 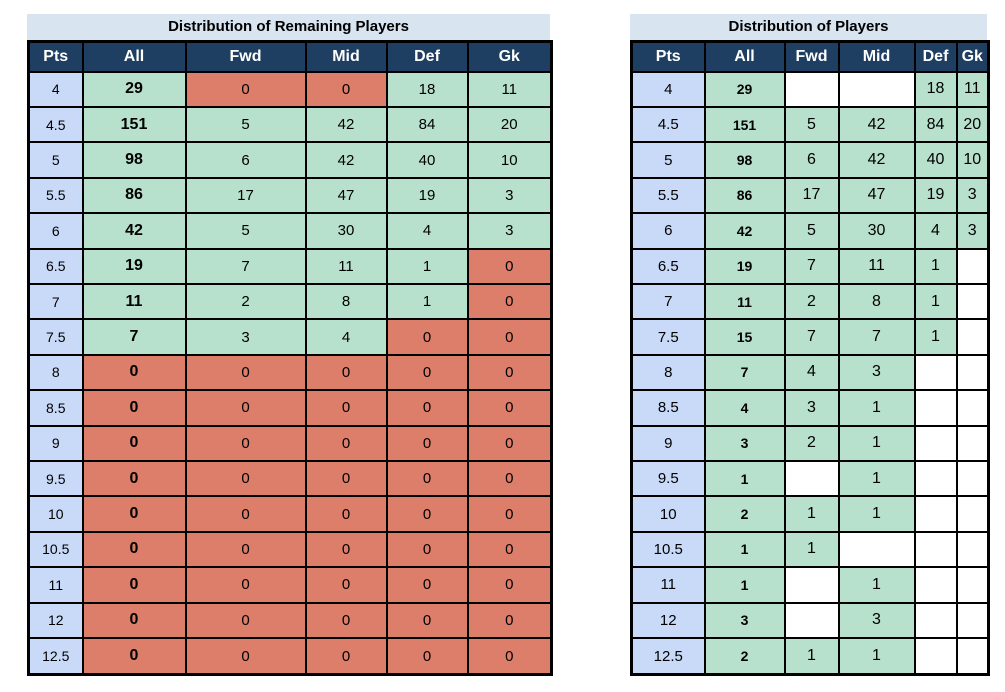 I want to click on remaining-players-title: Distribution of Remaining Players, so click(x=288, y=27).